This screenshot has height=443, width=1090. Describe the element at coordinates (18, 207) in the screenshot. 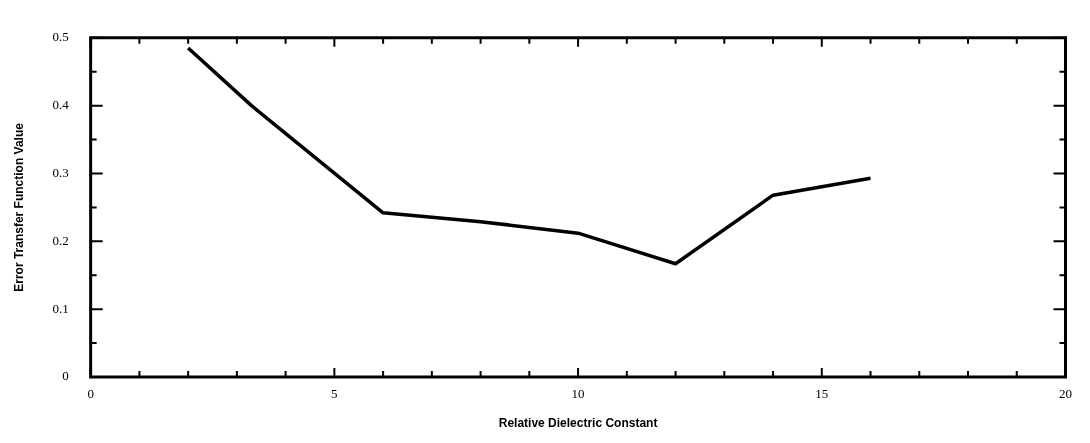

I see `y-axis-title: Error Transfer Function Value` at that location.